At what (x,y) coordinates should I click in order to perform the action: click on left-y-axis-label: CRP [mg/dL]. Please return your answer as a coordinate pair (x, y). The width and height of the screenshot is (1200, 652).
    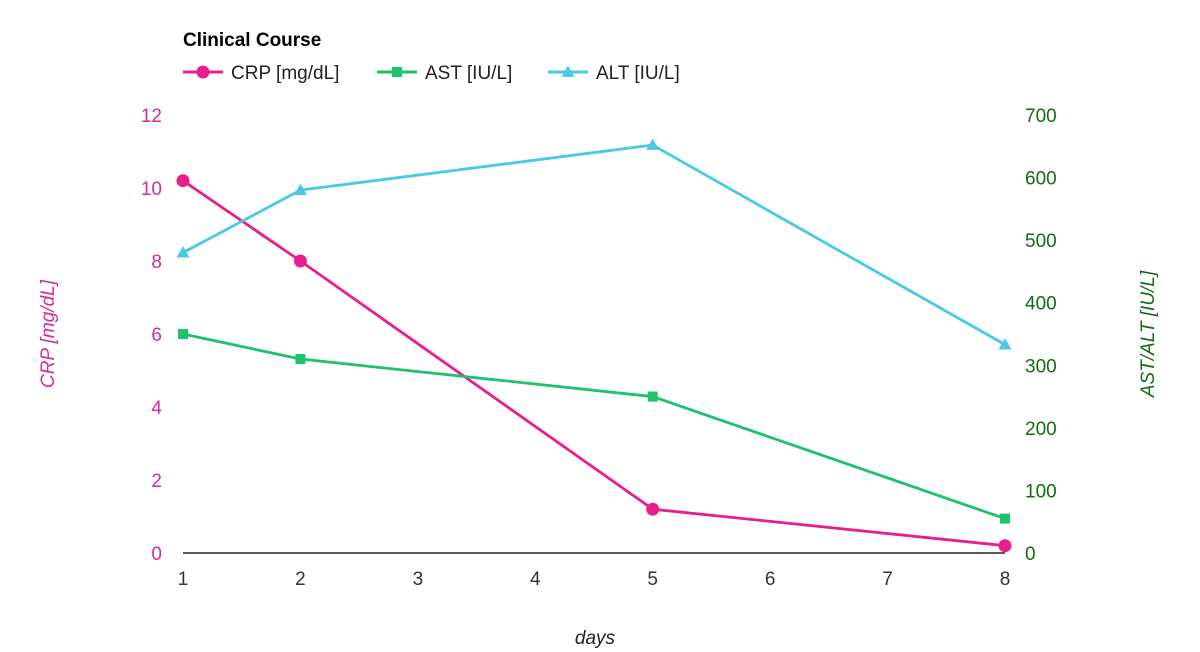
    Looking at the image, I should click on (48, 333).